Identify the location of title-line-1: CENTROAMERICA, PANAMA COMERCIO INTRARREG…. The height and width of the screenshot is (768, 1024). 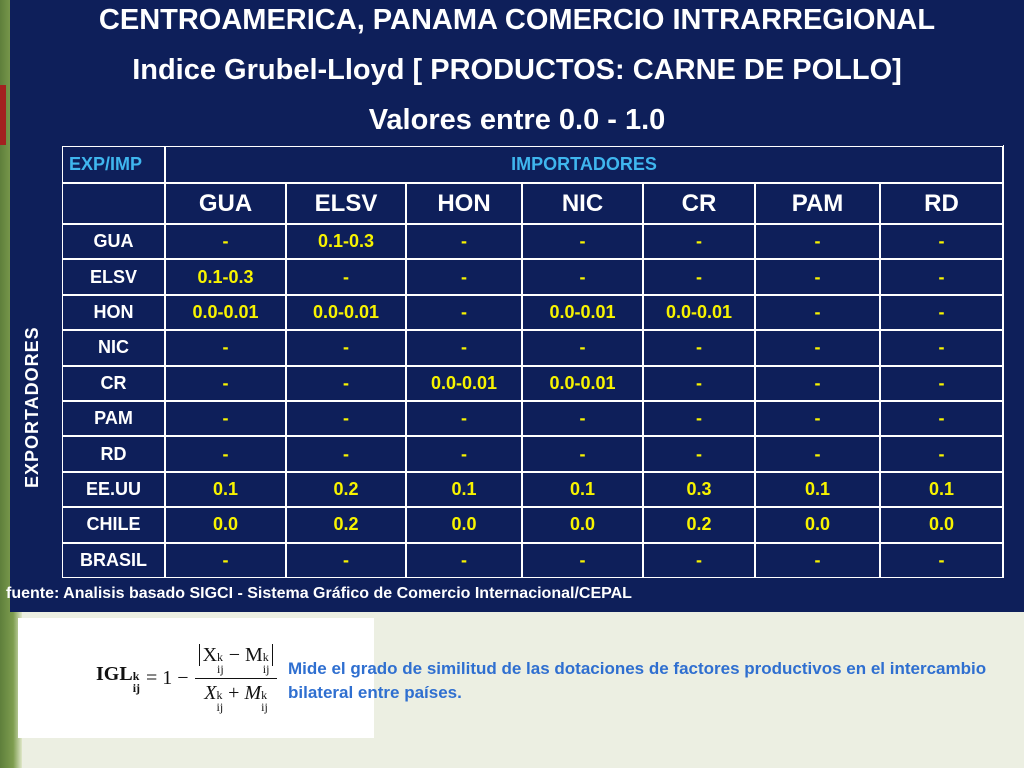
(517, 20).